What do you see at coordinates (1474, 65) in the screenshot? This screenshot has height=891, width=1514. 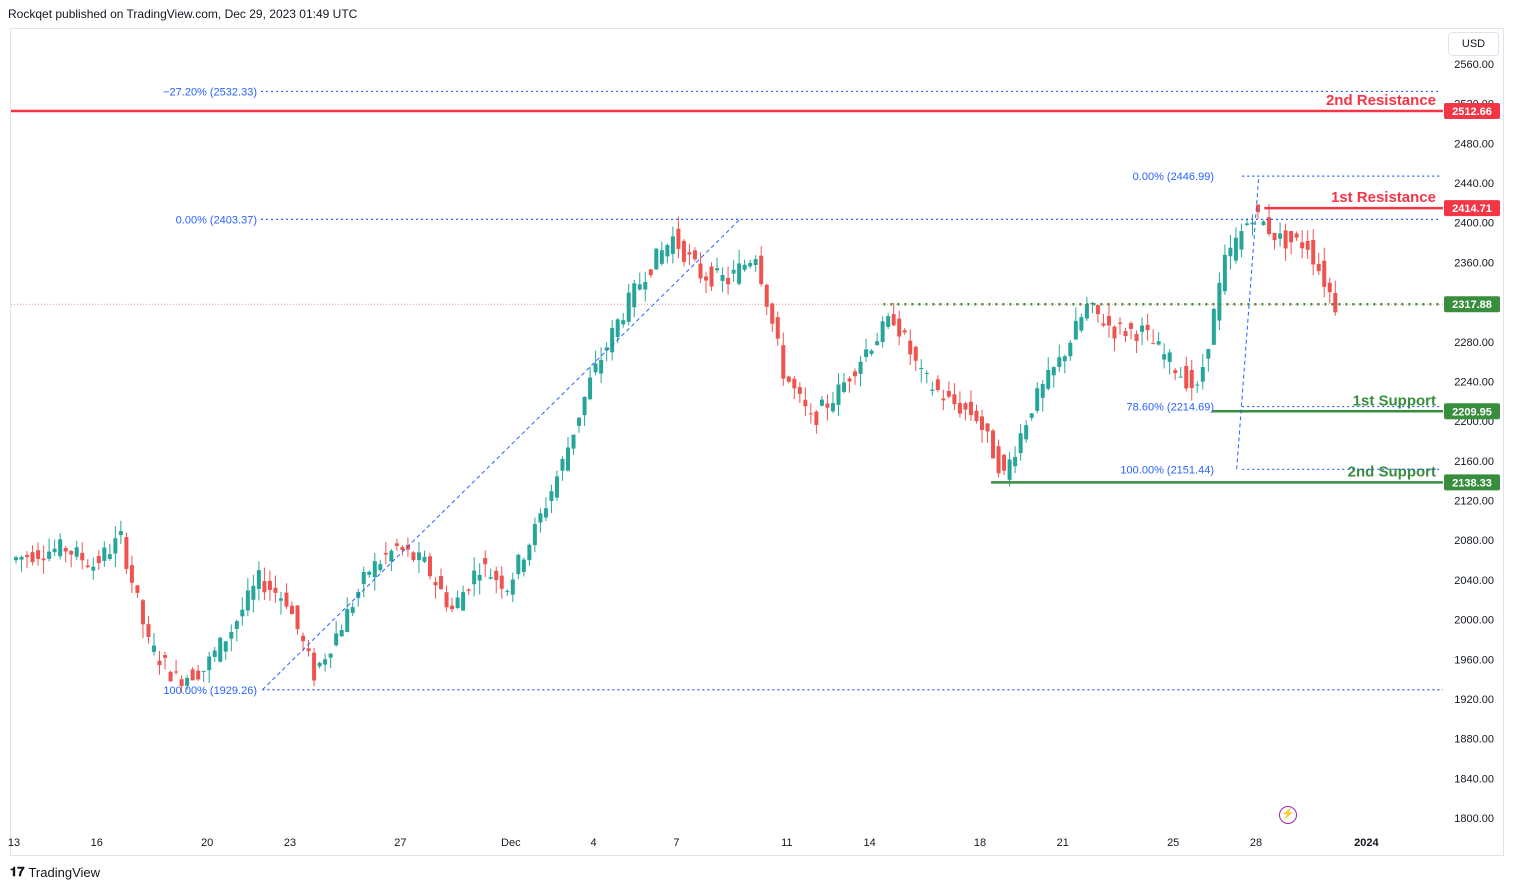 I see `y-tick-label: 2560.00` at bounding box center [1474, 65].